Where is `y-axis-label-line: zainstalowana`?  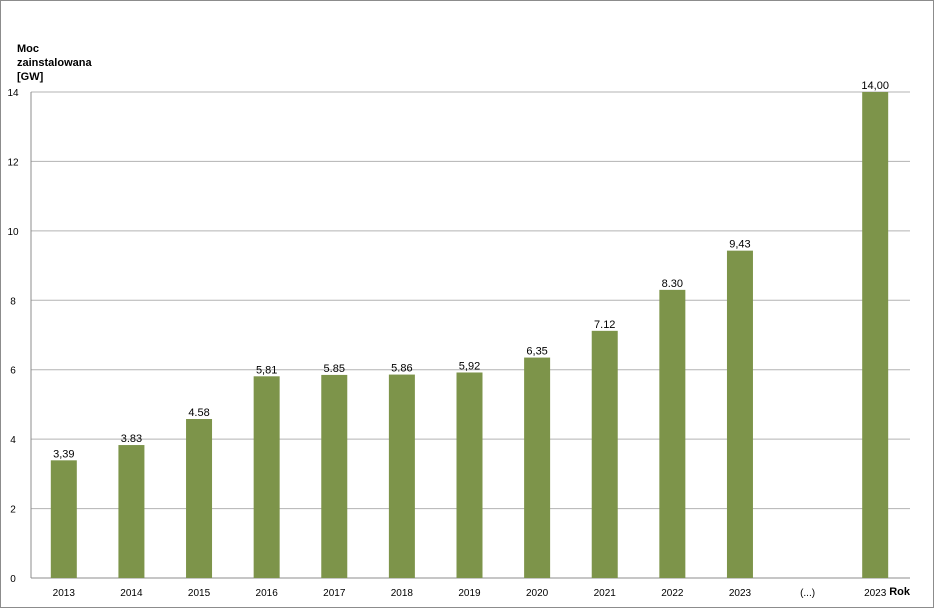
y-axis-label-line: zainstalowana is located at coordinates (54, 63).